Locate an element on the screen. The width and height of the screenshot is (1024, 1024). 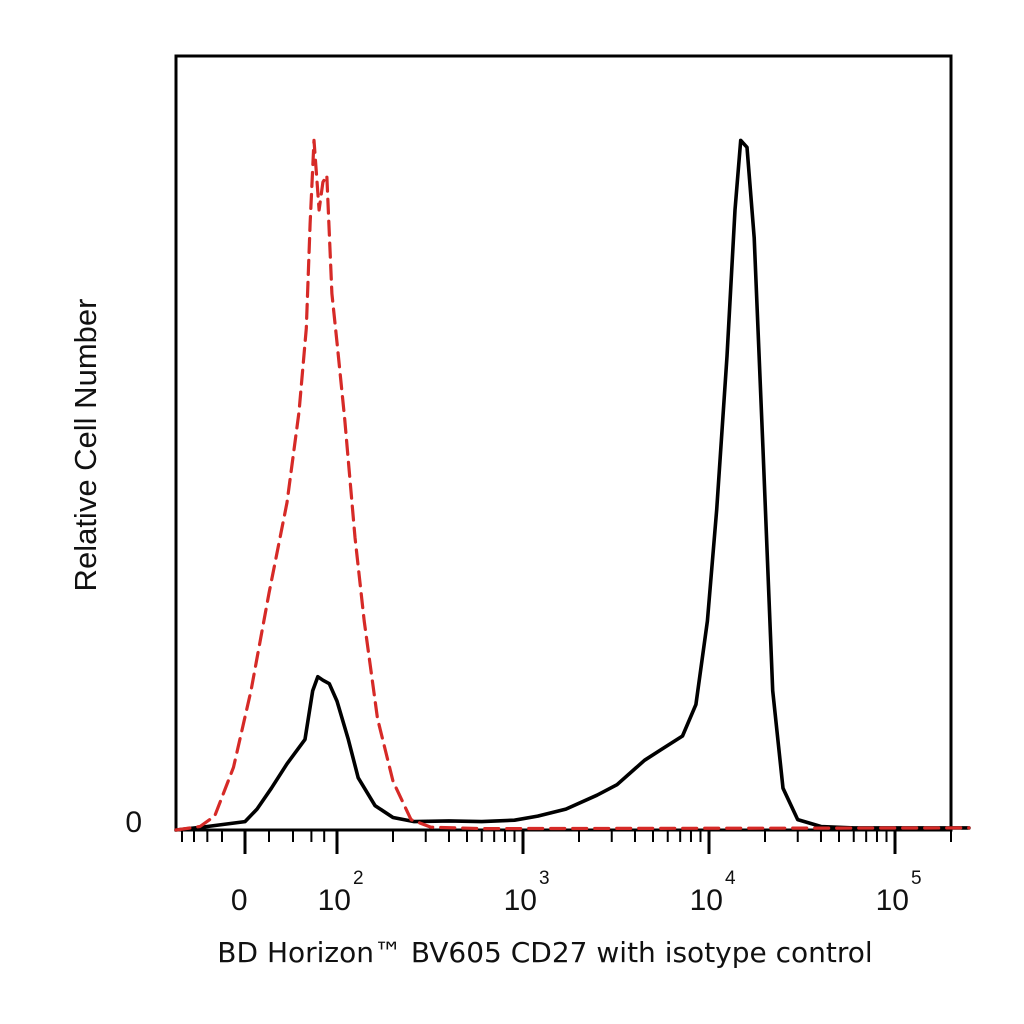
x-tick-label: 0 is located at coordinates (239, 900).